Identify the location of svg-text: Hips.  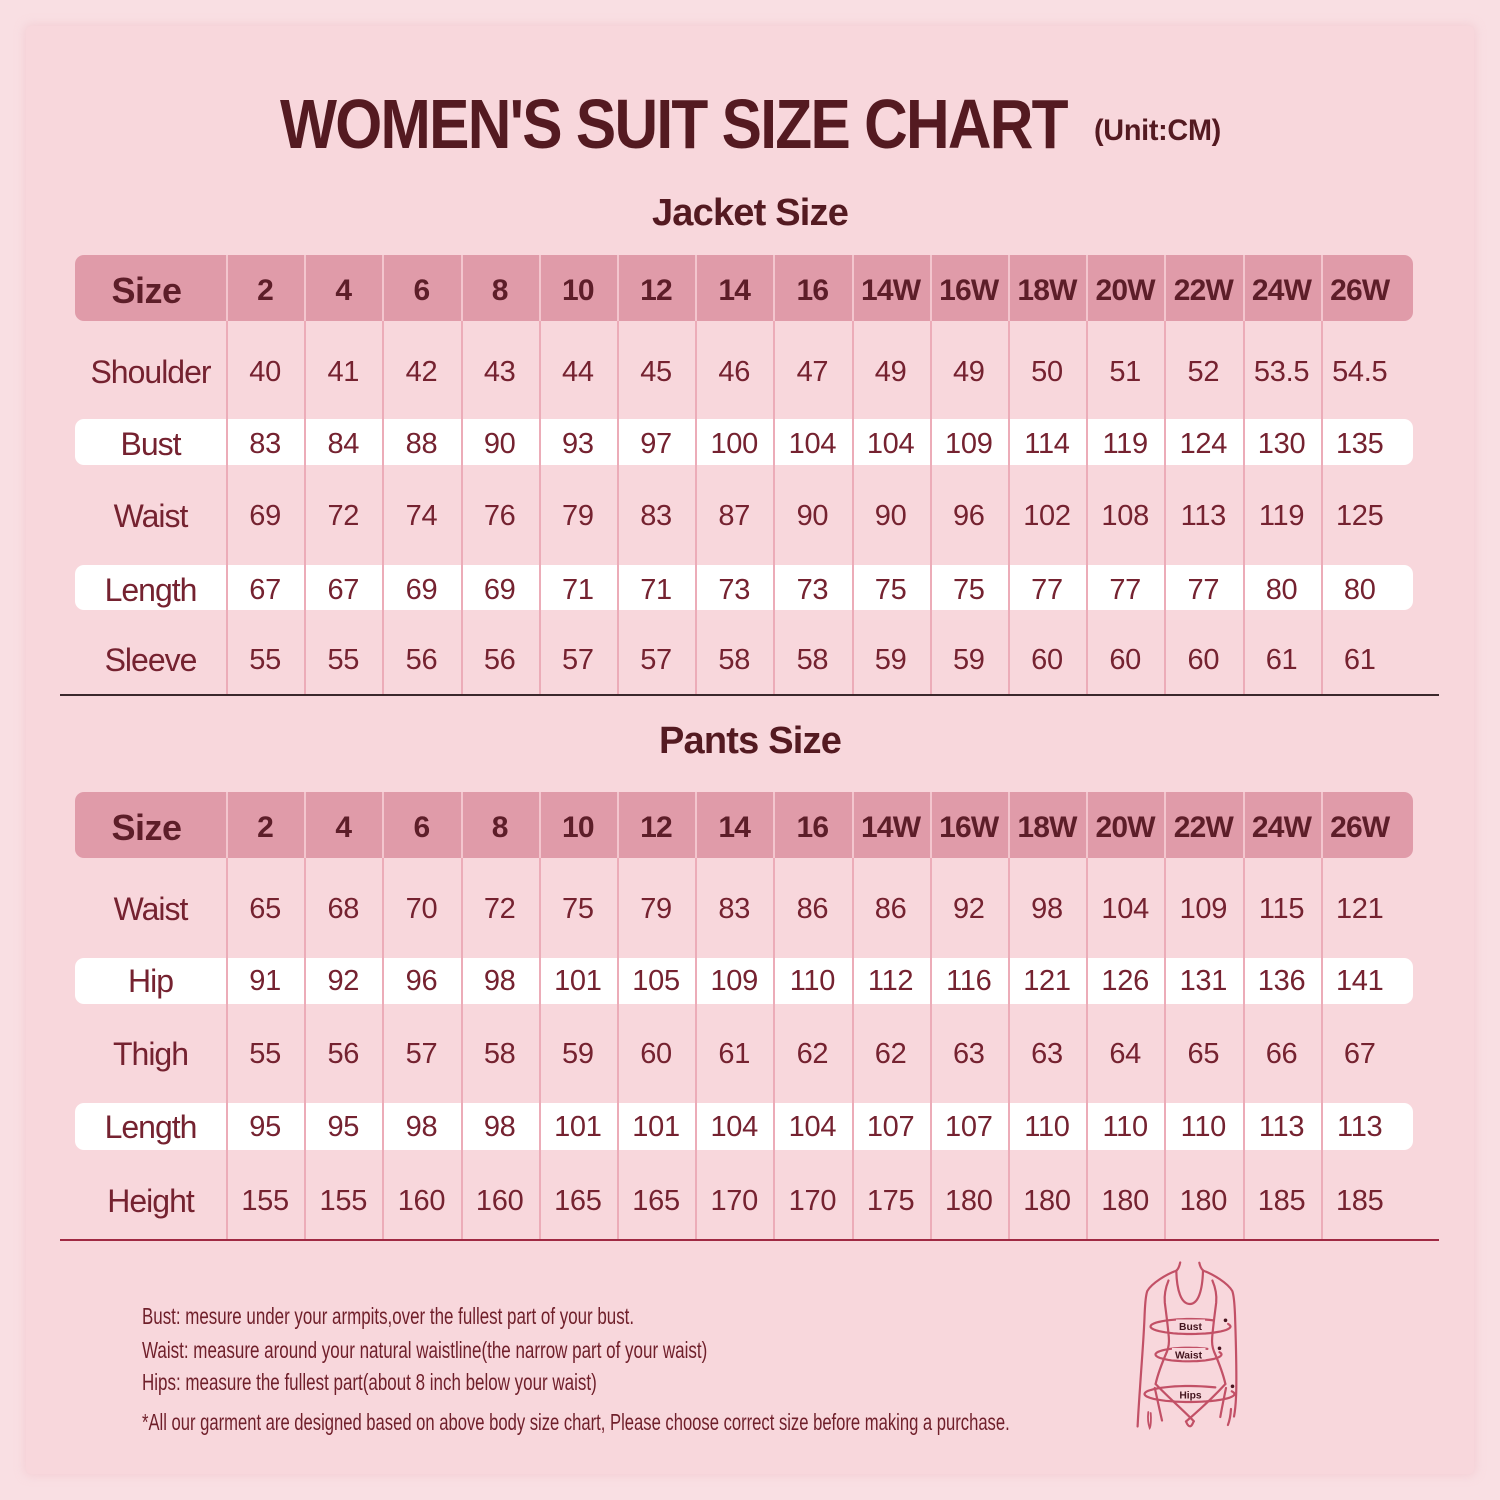
(1190, 1396).